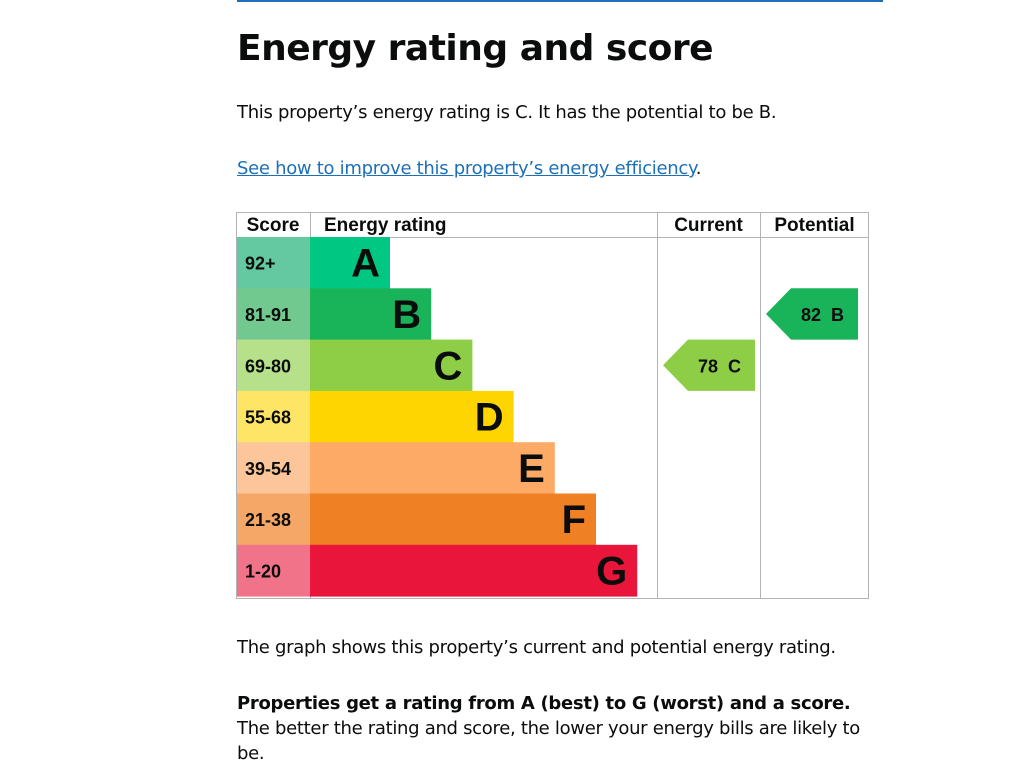  Describe the element at coordinates (268, 315) in the screenshot. I see `score-label-b: 81-91` at that location.